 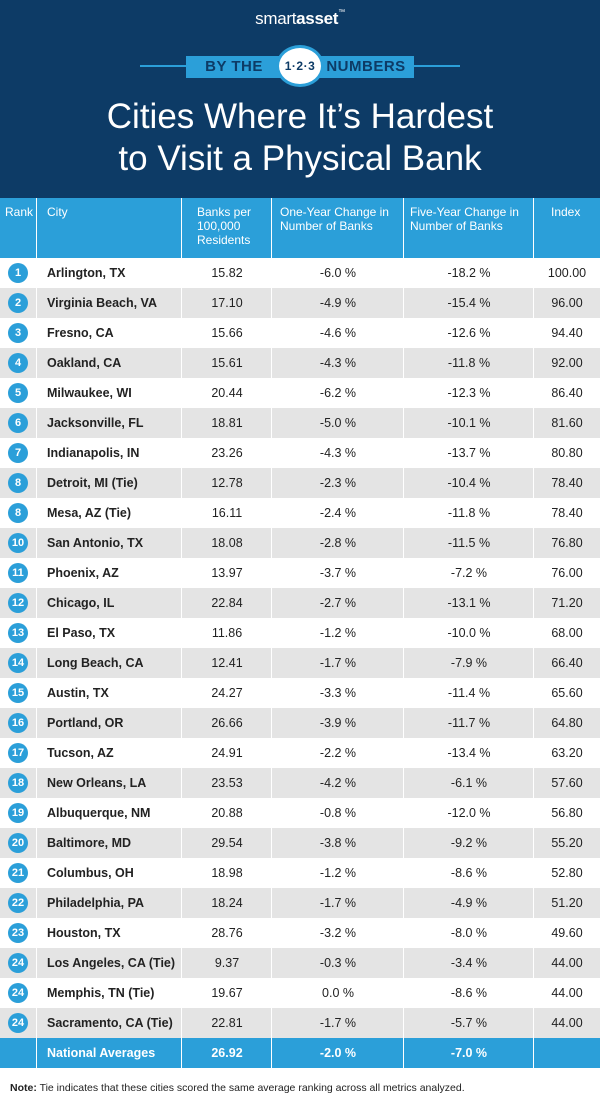 What do you see at coordinates (567, 513) in the screenshot?
I see `index-score: 78.40` at bounding box center [567, 513].